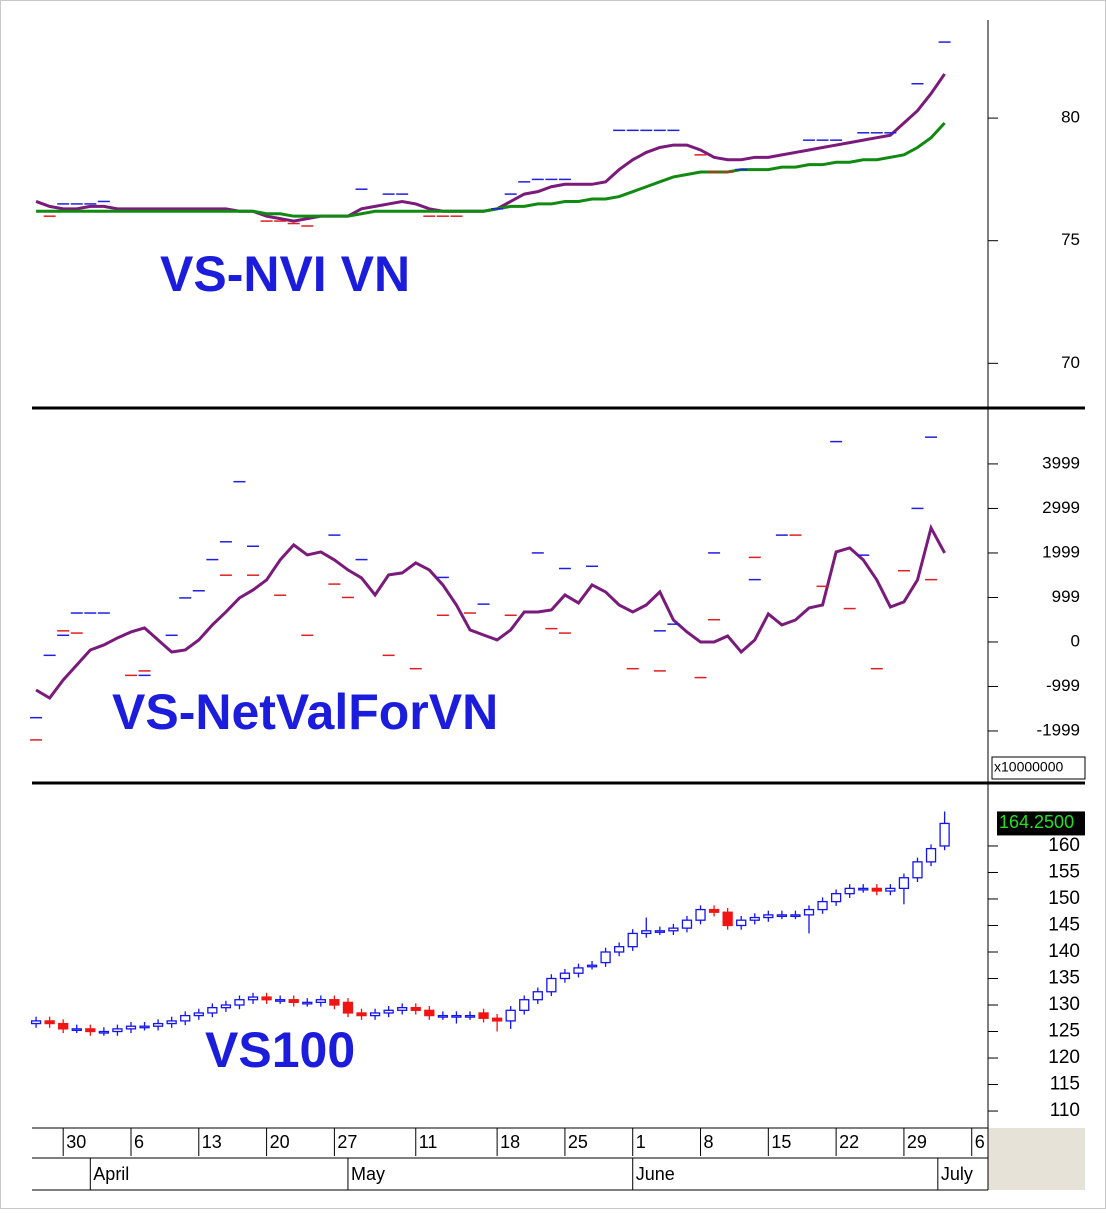 This screenshot has height=1214, width=1106. What do you see at coordinates (1064, 898) in the screenshot?
I see `y-tick-label: 150` at bounding box center [1064, 898].